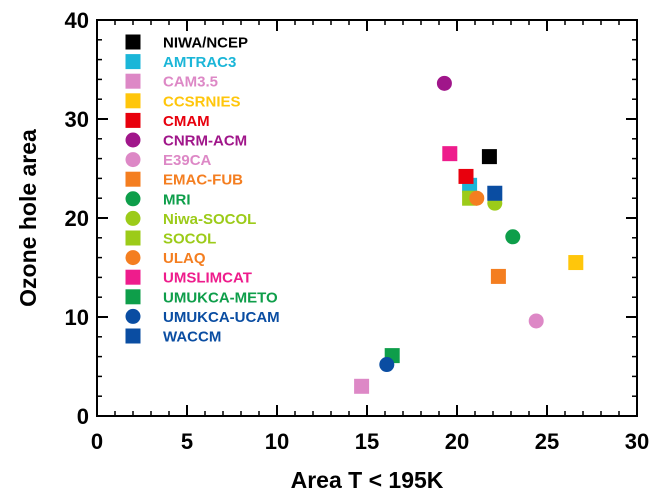  I want to click on legend-item-emac-fub: EMAC-FUB, so click(184, 180).